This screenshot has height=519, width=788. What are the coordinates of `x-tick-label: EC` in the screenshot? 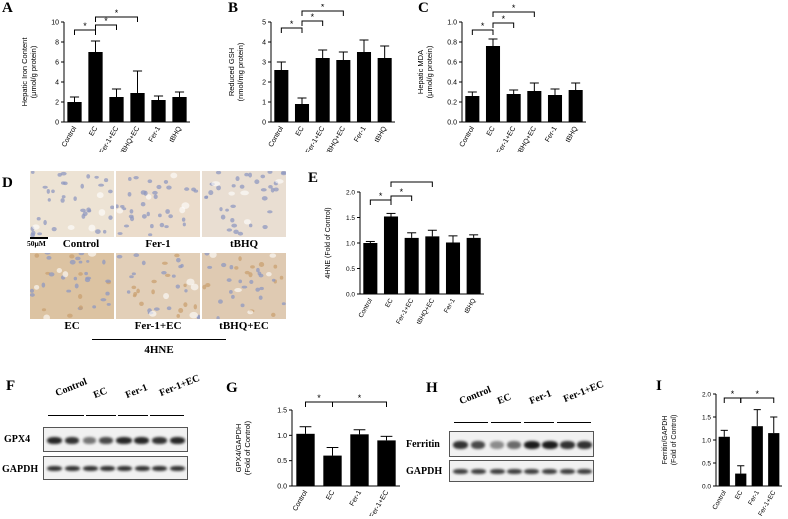 It's located at (491, 132).